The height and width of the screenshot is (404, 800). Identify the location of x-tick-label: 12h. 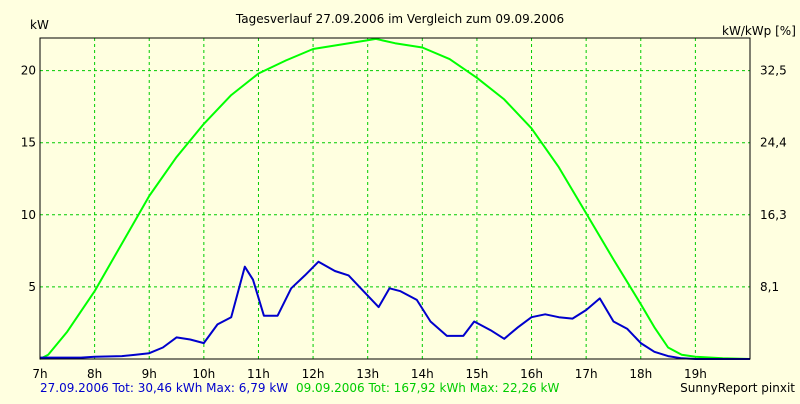
(313, 374).